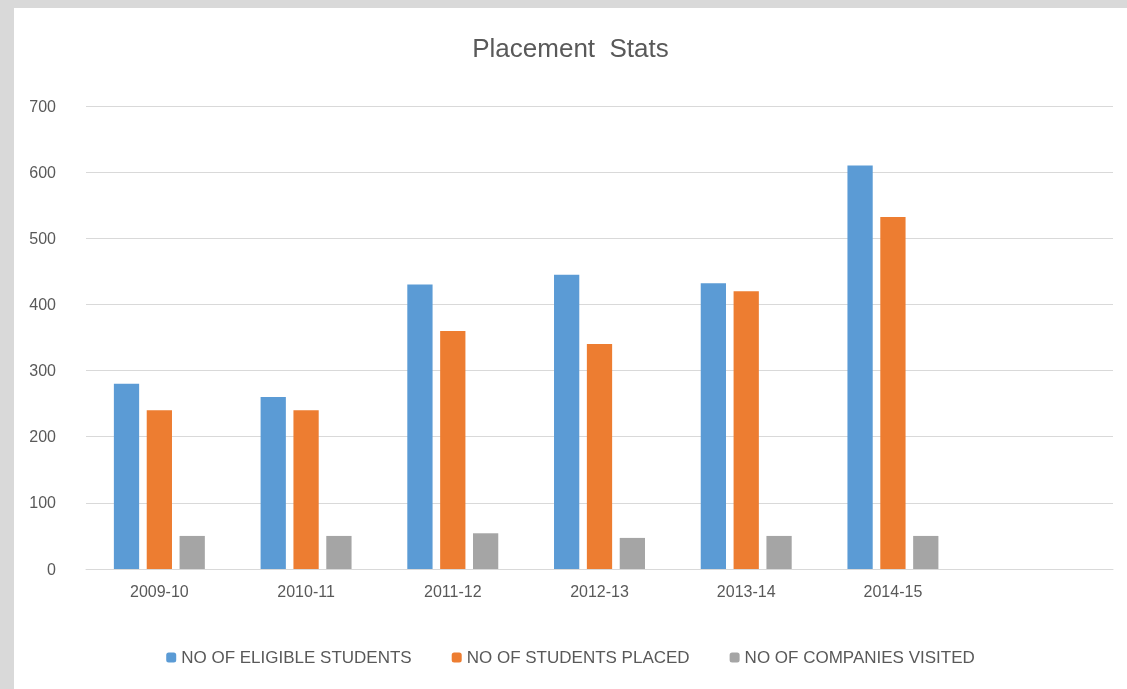  What do you see at coordinates (43, 371) in the screenshot?
I see `y-tick-label: 300` at bounding box center [43, 371].